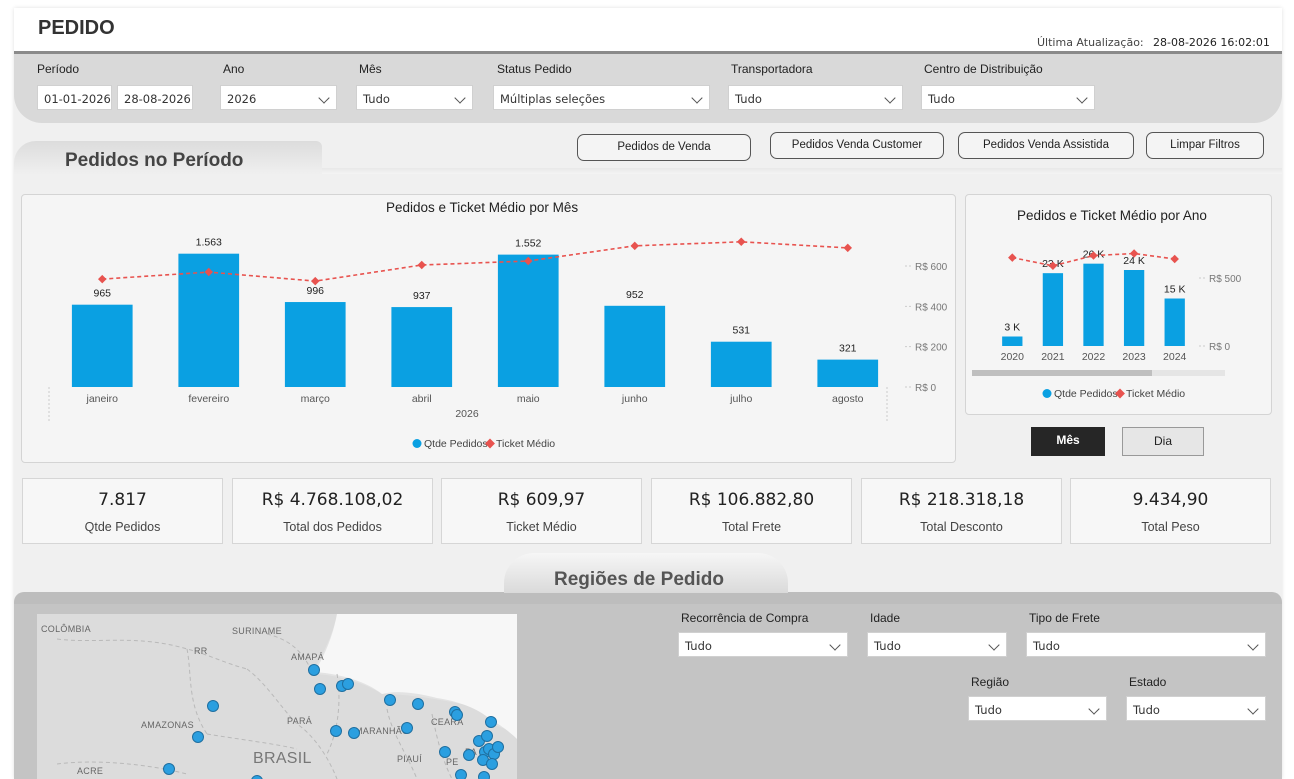  Describe the element at coordinates (1053, 357) in the screenshot. I see `x-tick-label: 2021` at that location.